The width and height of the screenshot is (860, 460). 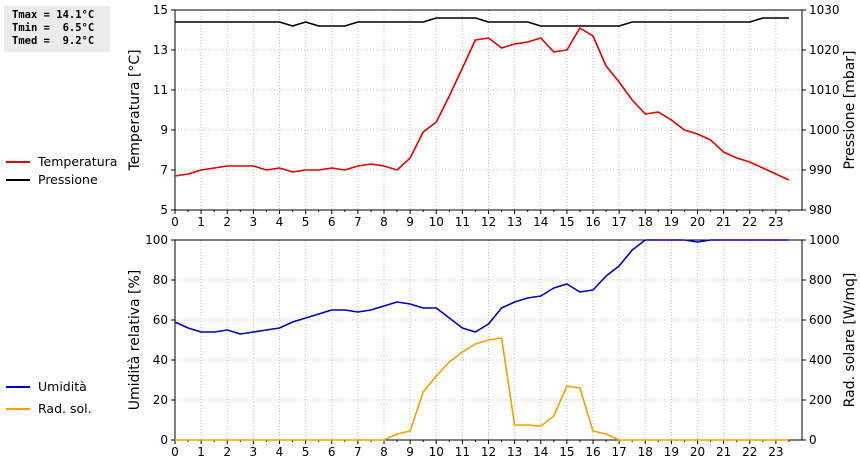 What do you see at coordinates (850, 109) in the screenshot?
I see `y-right-axis-label: Pressione [mbar]` at bounding box center [850, 109].